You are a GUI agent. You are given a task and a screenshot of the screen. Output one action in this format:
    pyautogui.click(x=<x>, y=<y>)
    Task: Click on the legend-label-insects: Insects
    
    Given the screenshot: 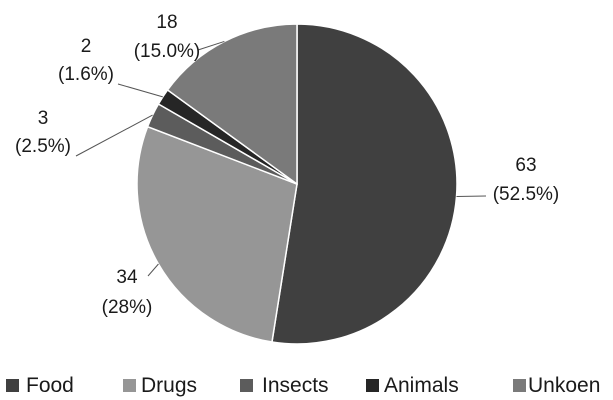 What is the action you would take?
    pyautogui.click(x=295, y=385)
    